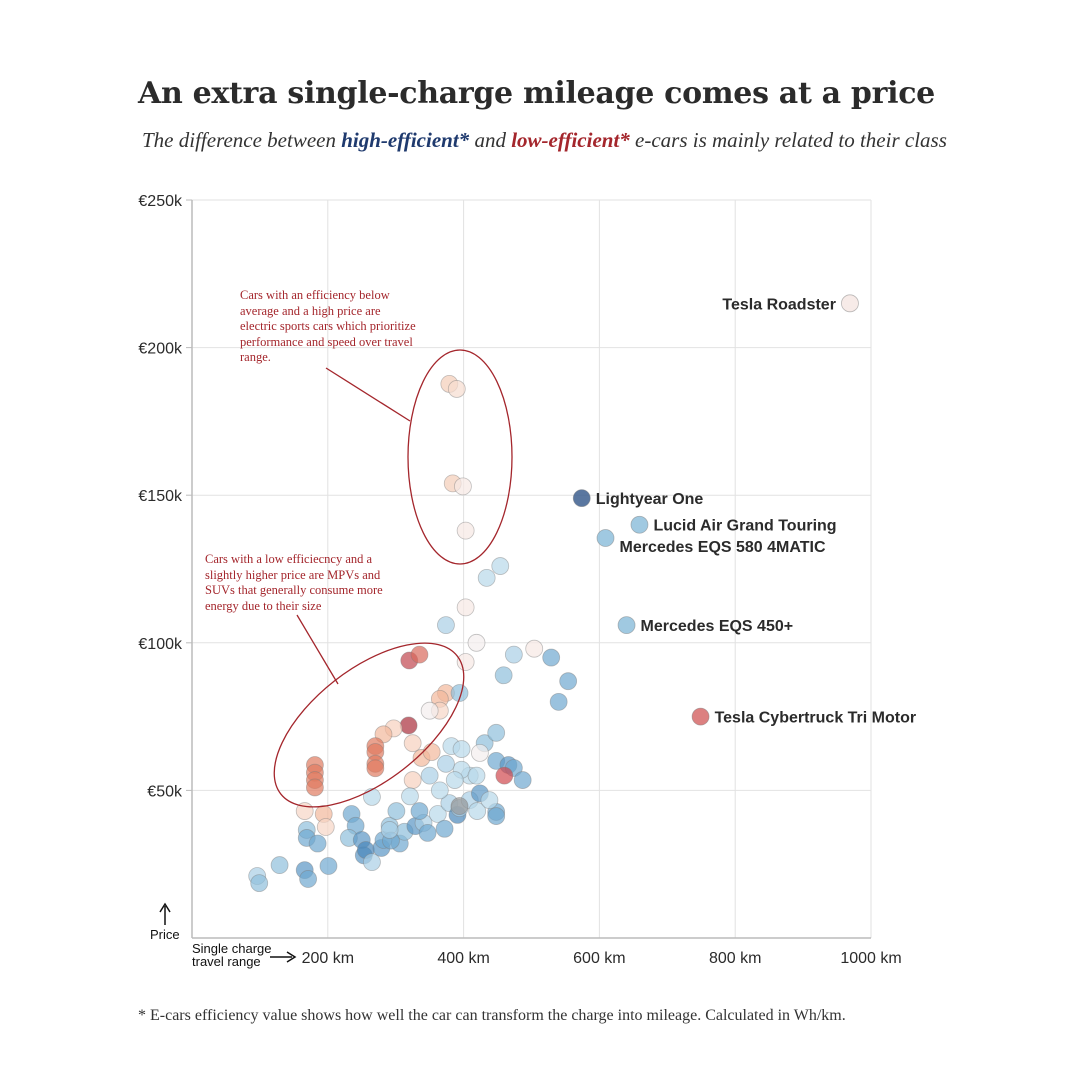  What do you see at coordinates (599, 958) in the screenshot?
I see `x-tick-label: 600 km` at bounding box center [599, 958].